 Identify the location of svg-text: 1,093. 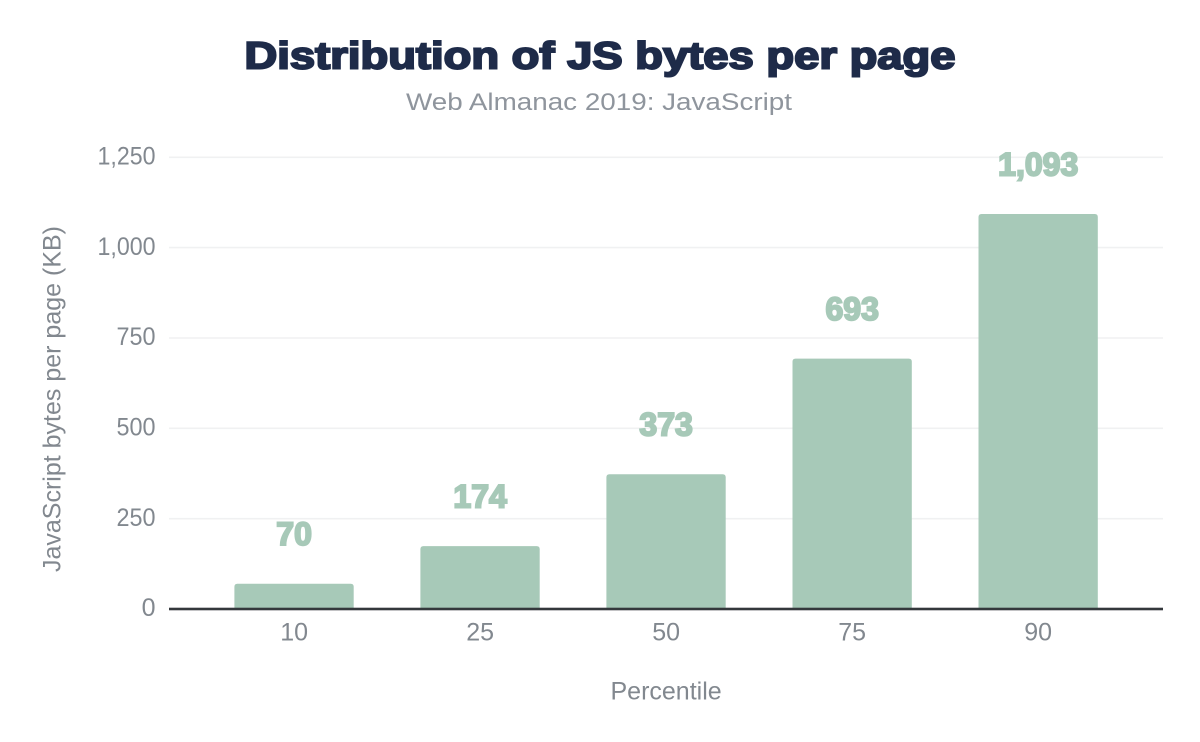
(1038, 165).